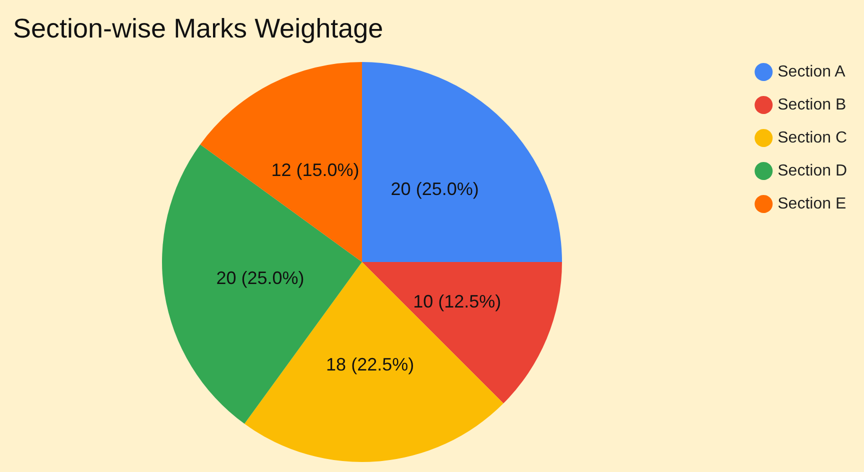 The height and width of the screenshot is (472, 864). I want to click on legend-label: Section E, so click(812, 204).